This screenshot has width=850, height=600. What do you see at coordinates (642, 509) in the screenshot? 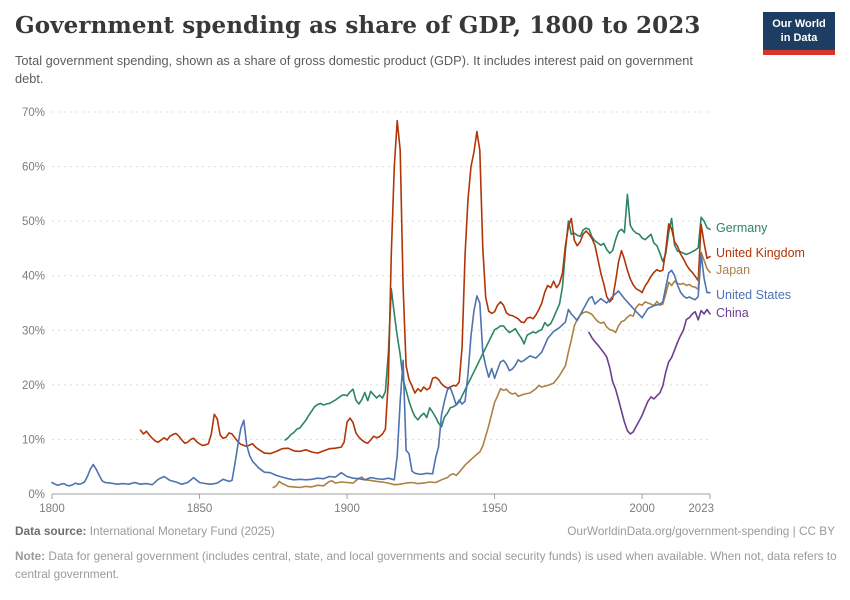
I see `x-tick-label: 2000` at bounding box center [642, 509].